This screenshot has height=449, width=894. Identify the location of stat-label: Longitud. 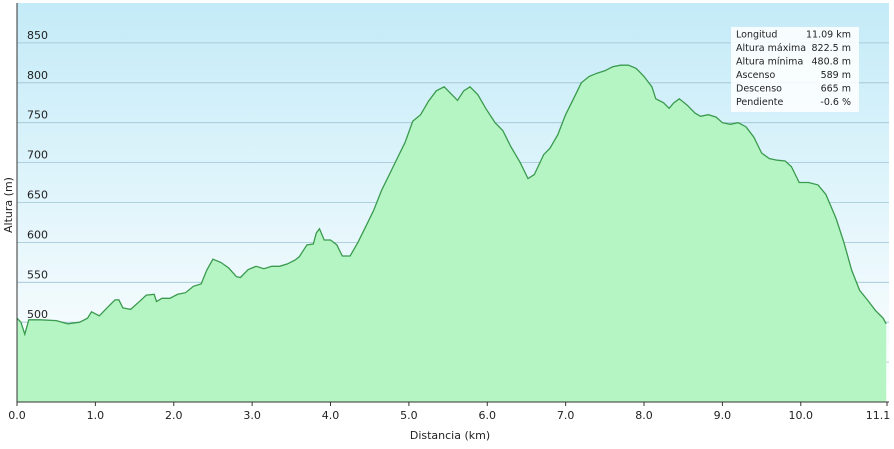
(756, 35).